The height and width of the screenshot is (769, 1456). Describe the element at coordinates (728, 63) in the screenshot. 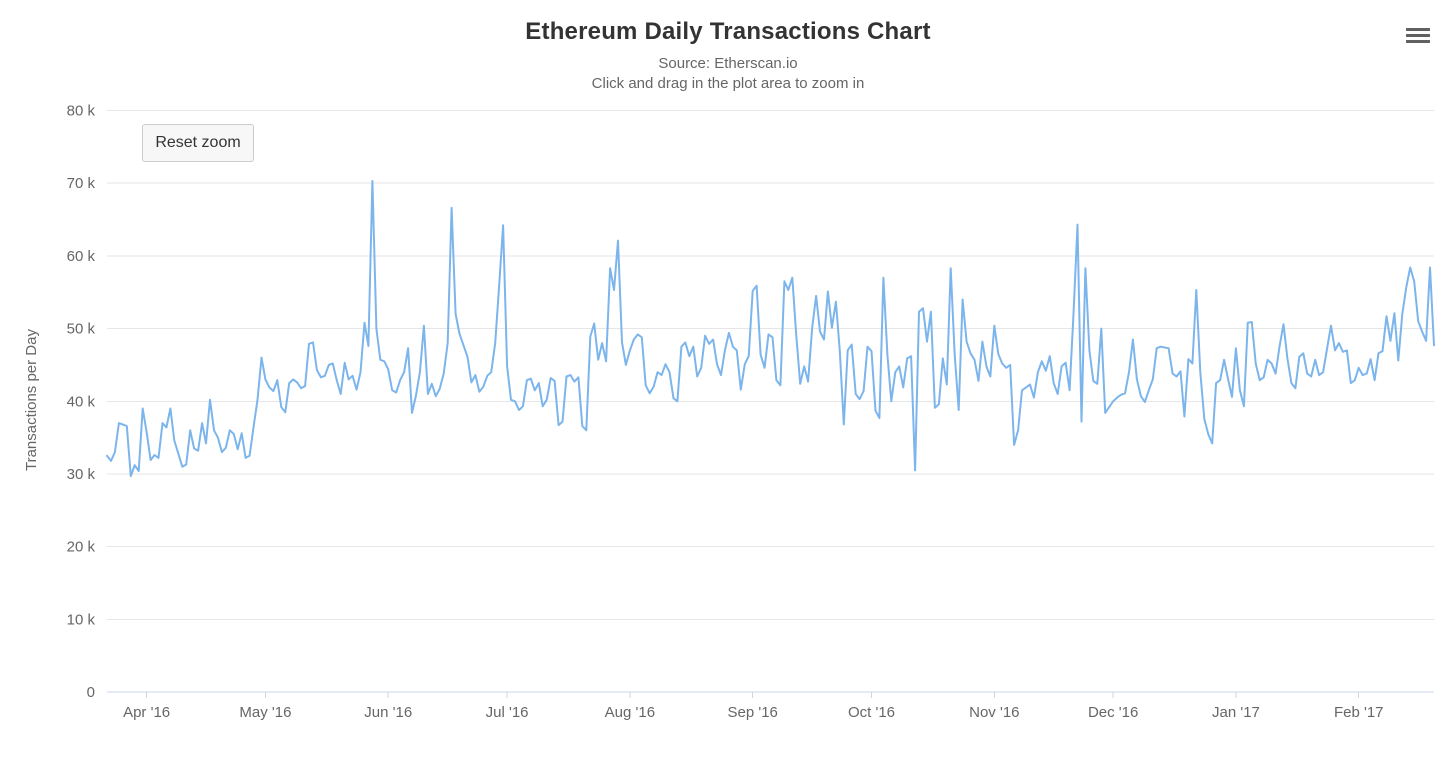

I see `chart-subtitle-source: Source: Etherscan.io` at that location.